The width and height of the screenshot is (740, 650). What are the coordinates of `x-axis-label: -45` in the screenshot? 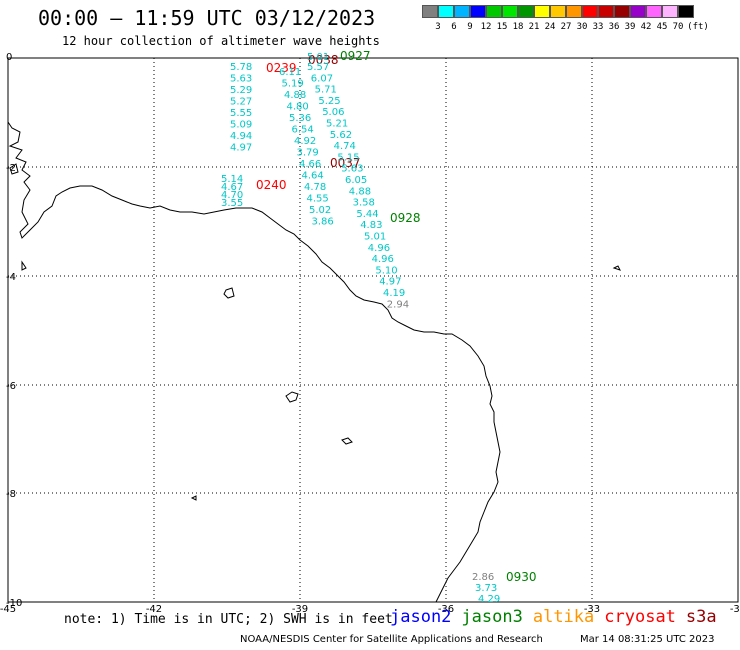 It's located at (8, 609).